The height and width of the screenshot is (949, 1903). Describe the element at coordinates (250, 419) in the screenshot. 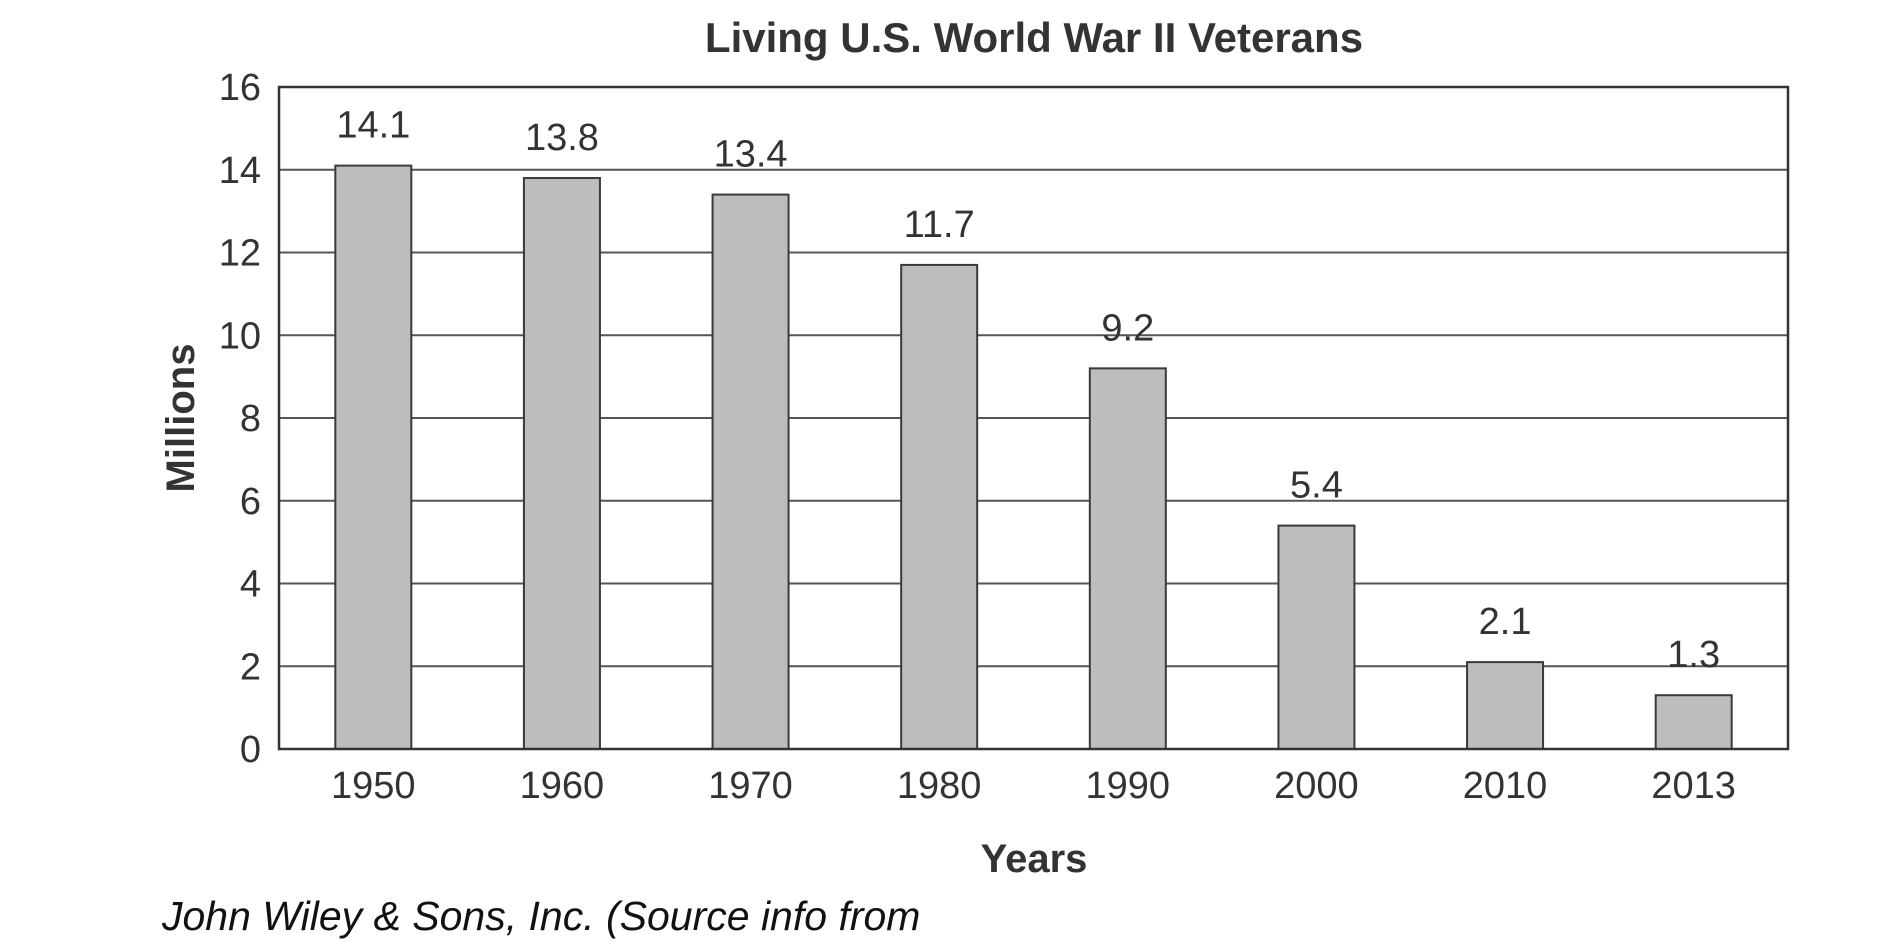

I see `y-tick-label: 8` at that location.